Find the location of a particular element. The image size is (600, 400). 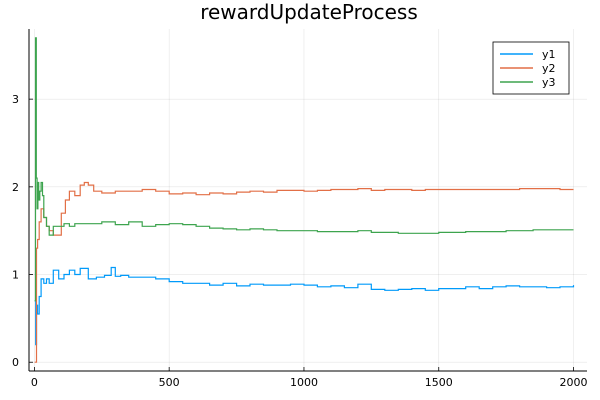

y-tick-label-1: 1 is located at coordinates (15, 275).